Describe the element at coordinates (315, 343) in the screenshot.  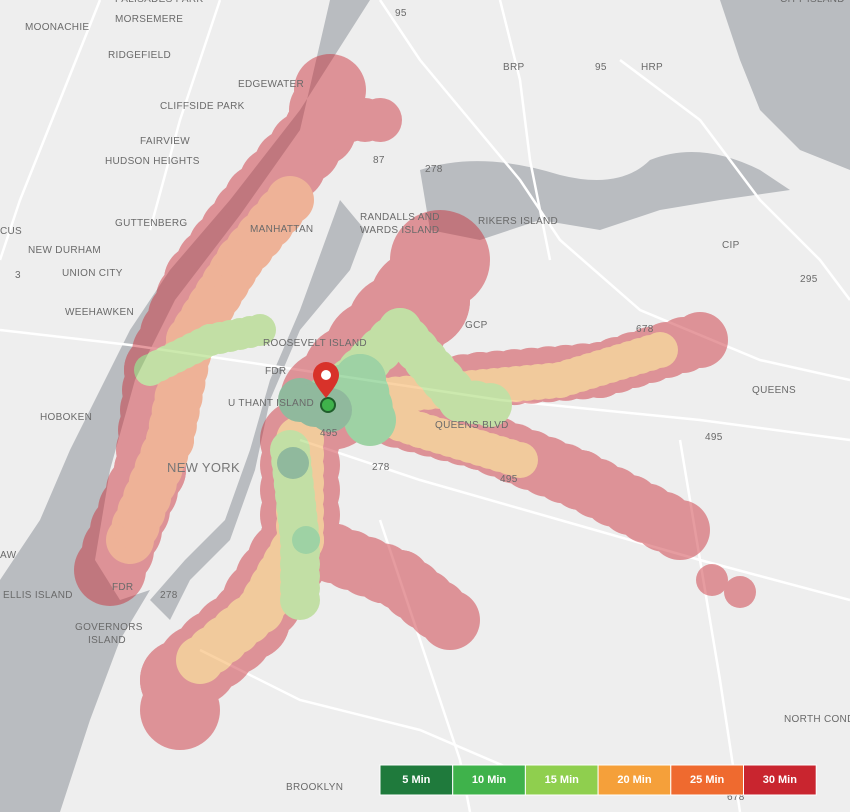
I see `place-label: ROOSEVELT ISLAND` at that location.